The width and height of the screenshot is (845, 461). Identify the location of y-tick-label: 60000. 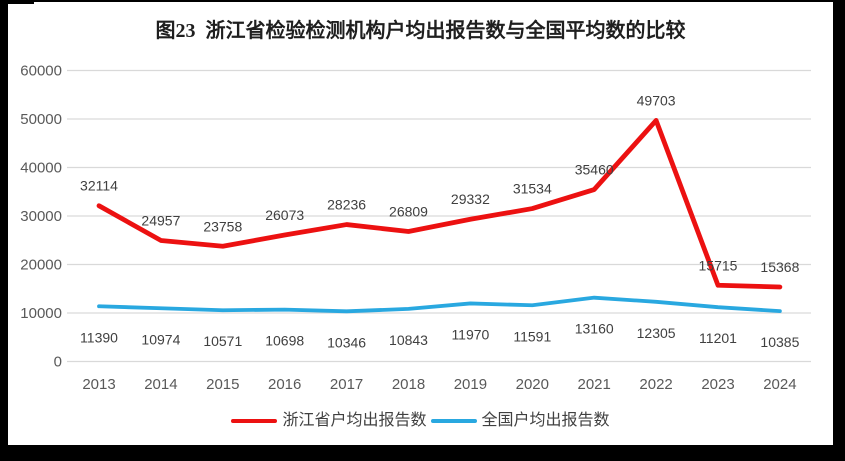
(41, 71).